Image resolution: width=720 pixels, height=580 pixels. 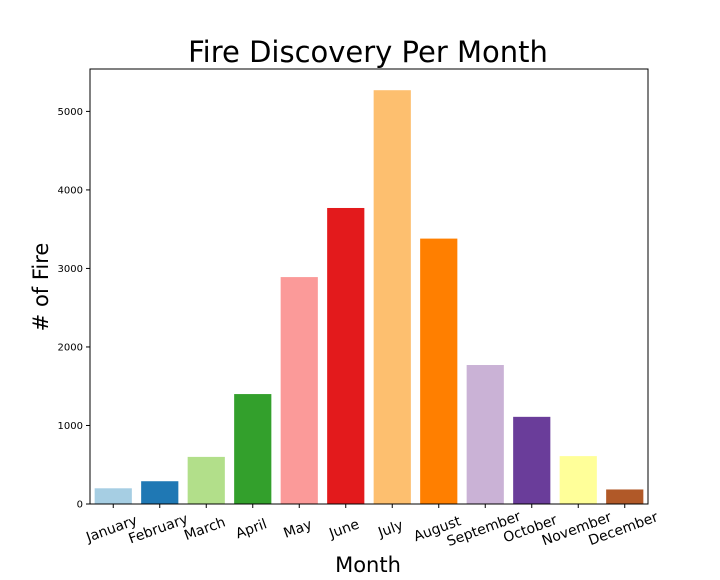 What do you see at coordinates (158, 529) in the screenshot?
I see `x-tick-label: February` at bounding box center [158, 529].